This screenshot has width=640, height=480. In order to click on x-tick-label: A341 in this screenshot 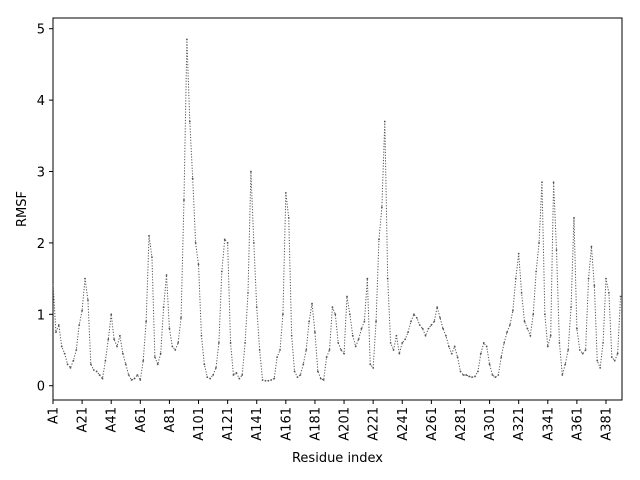, I will do `click(548, 424)`.